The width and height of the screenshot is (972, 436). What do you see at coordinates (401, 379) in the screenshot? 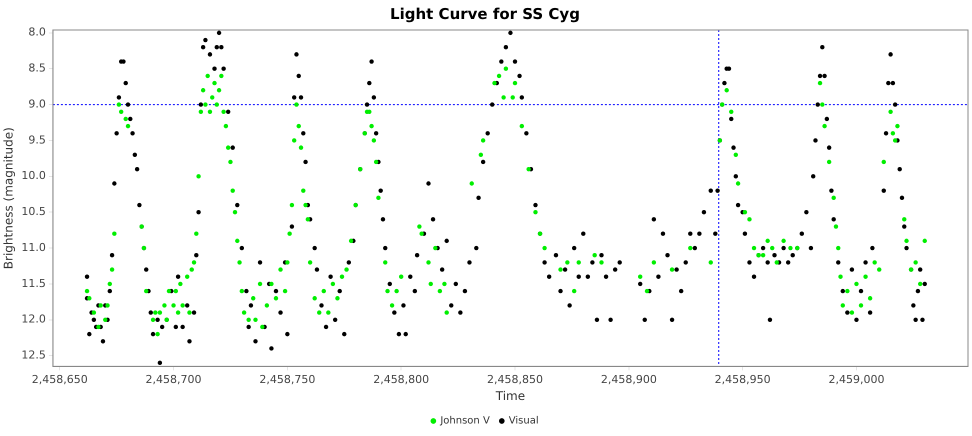
I see `x-tick-label: 2,458,800` at bounding box center [401, 379].